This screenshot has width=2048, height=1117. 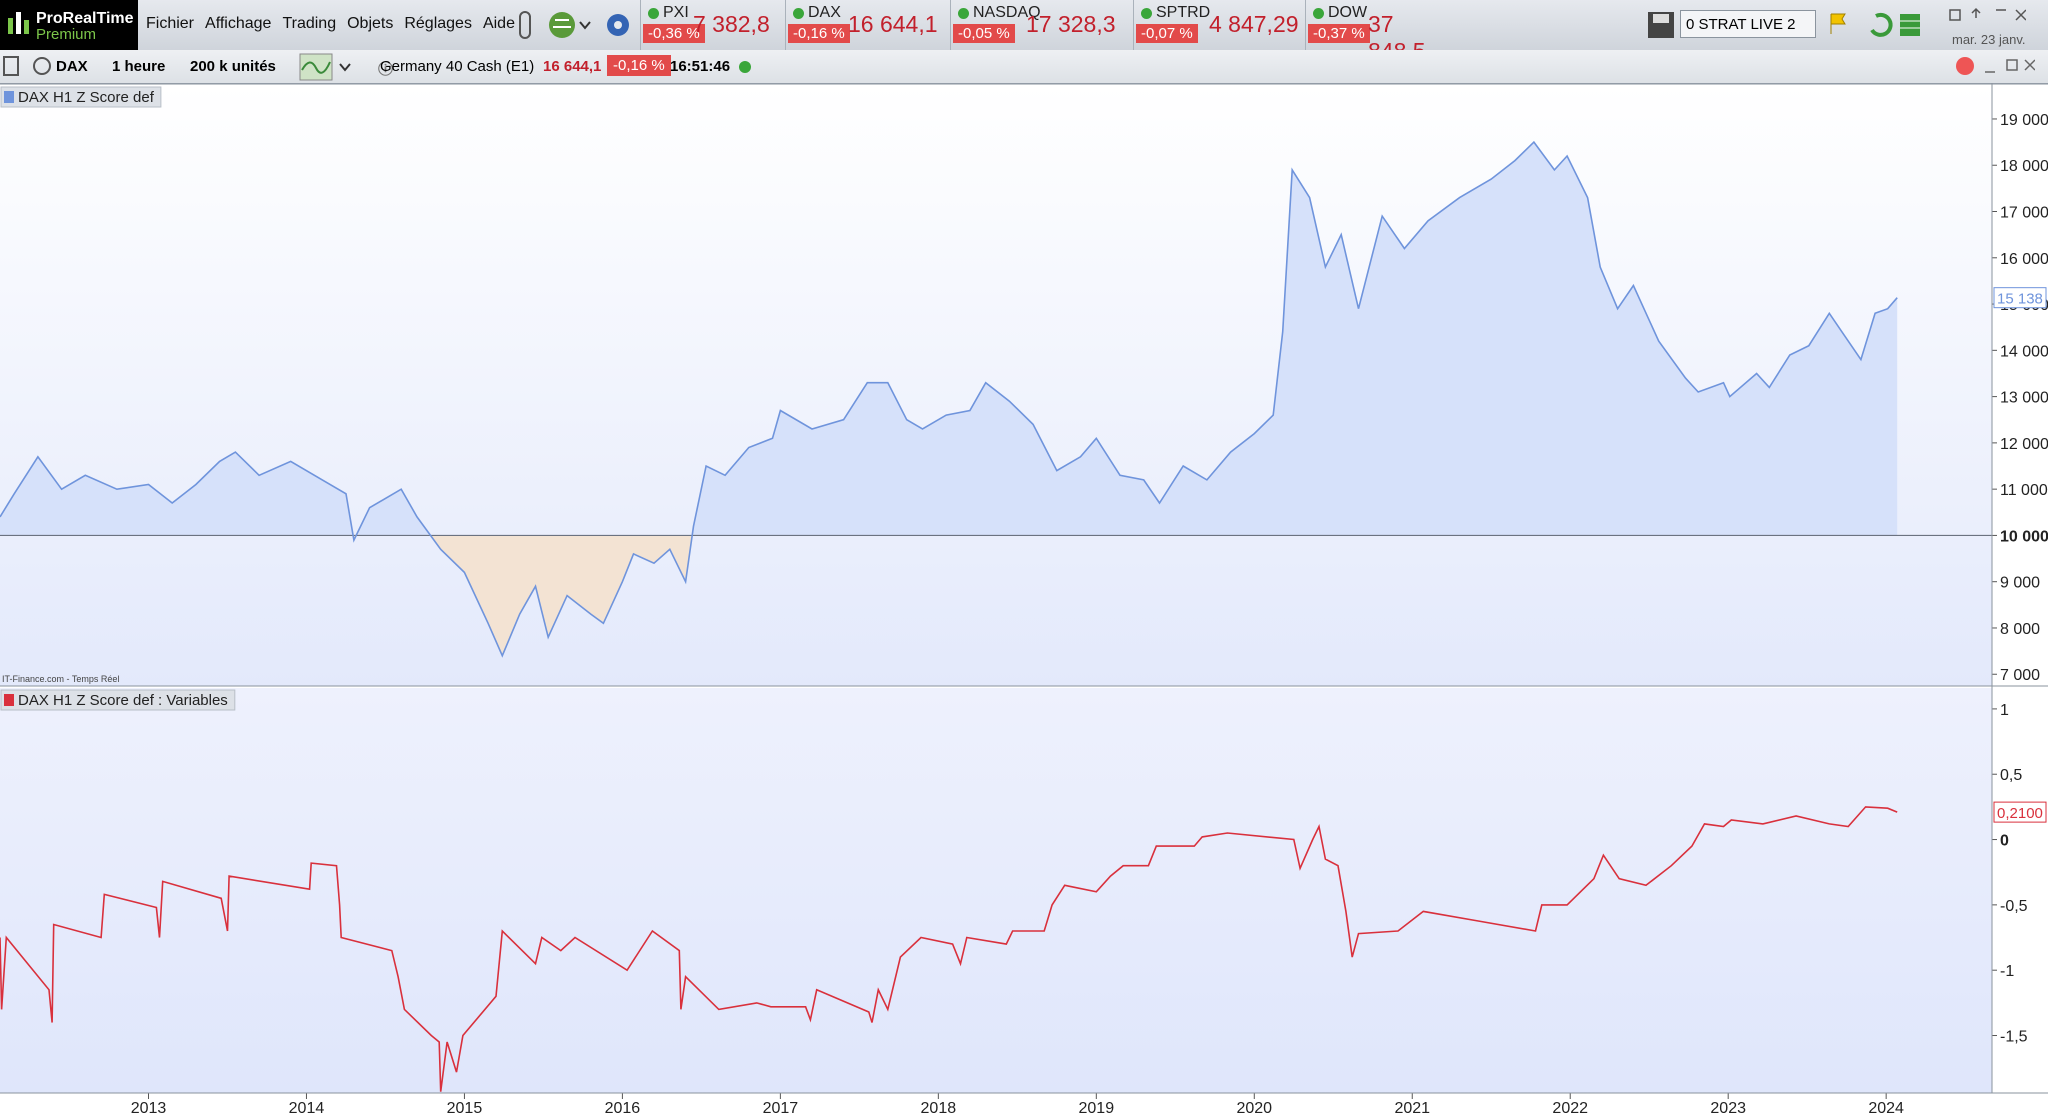 What do you see at coordinates (86, 97) in the screenshot?
I see `chart-title: DAX H1 Z Score def` at bounding box center [86, 97].